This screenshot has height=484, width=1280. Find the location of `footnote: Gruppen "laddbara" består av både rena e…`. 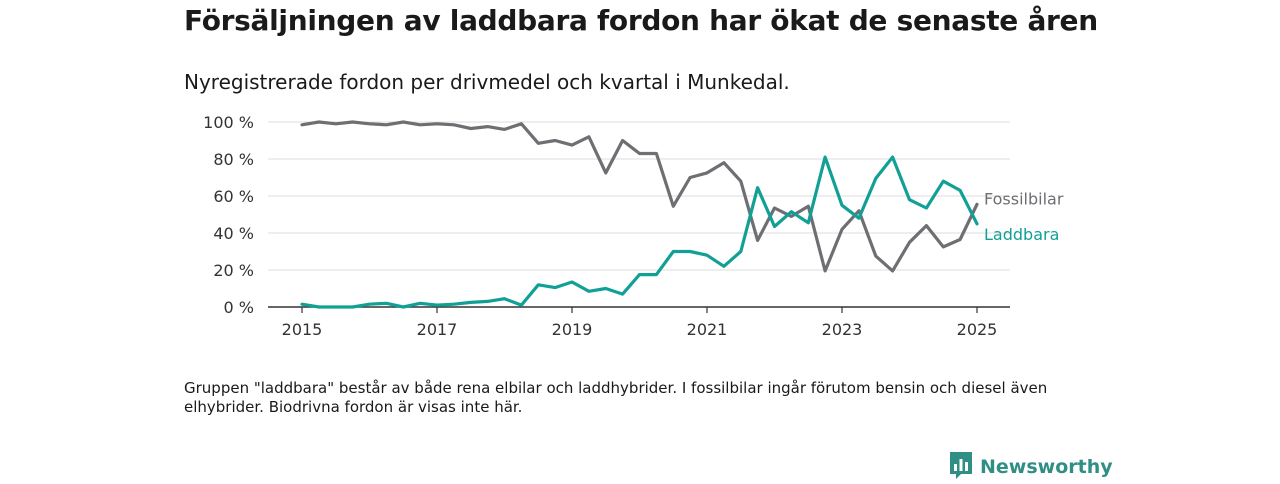

footnote: Gruppen "laddbara" består av både rena e… is located at coordinates (616, 397).